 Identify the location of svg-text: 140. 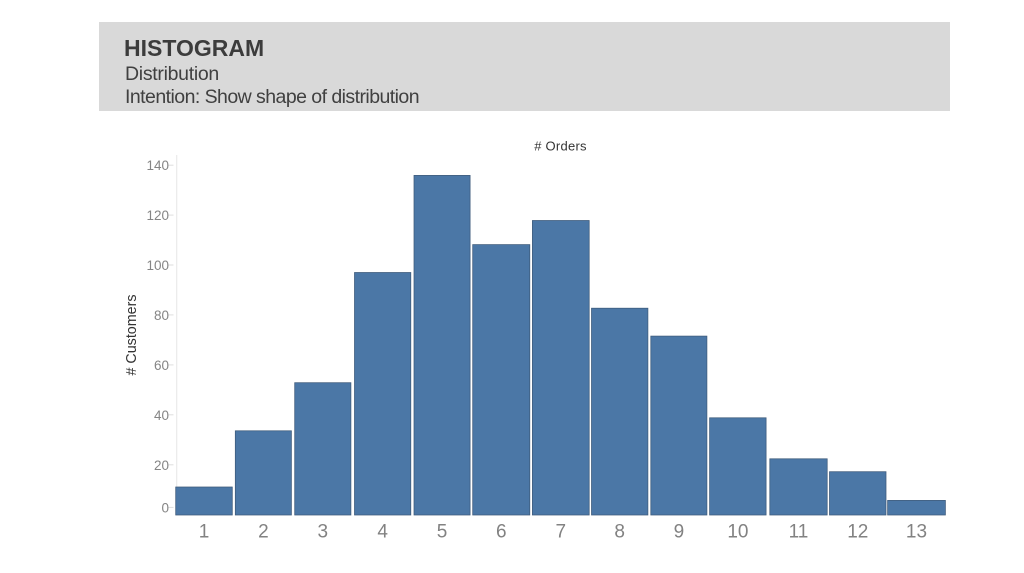
(157, 165).